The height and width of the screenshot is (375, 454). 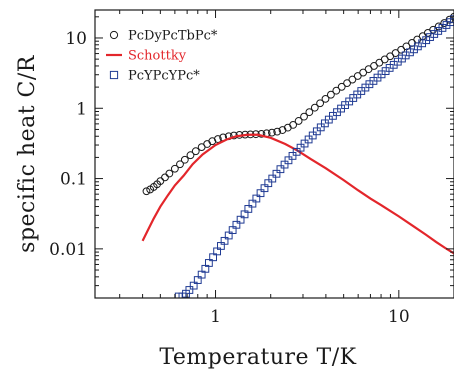 What do you see at coordinates (173, 36) in the screenshot?
I see `legend-label: PcDyPcTbPc*` at bounding box center [173, 36].